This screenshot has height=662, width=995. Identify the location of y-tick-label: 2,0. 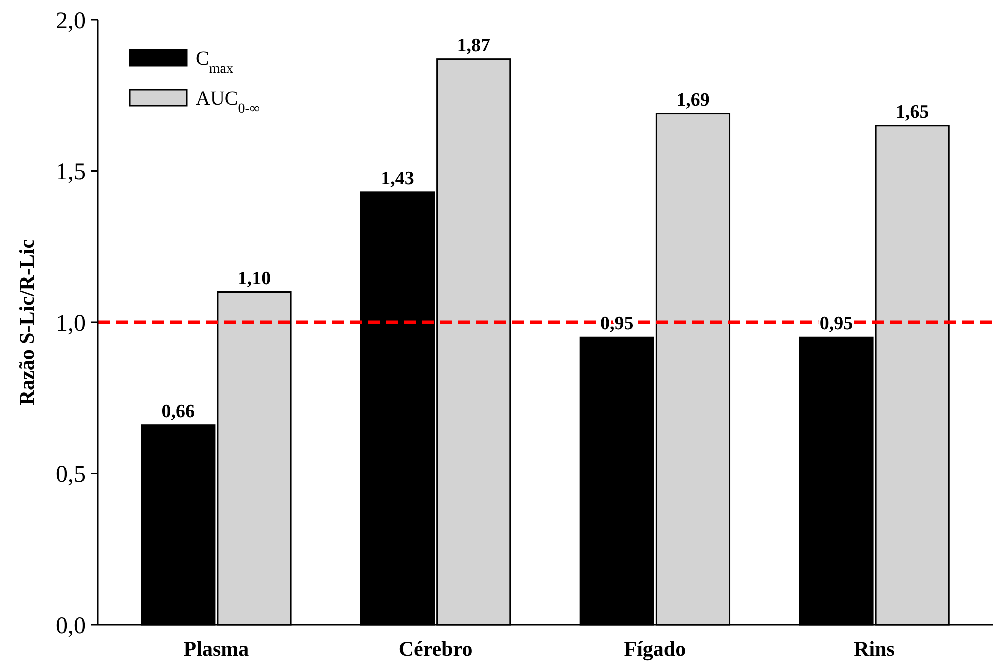
(71, 21).